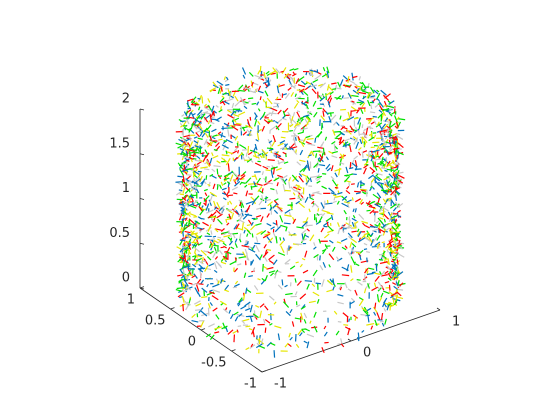  I want to click on x-tick-label: 1, so click(456, 322).